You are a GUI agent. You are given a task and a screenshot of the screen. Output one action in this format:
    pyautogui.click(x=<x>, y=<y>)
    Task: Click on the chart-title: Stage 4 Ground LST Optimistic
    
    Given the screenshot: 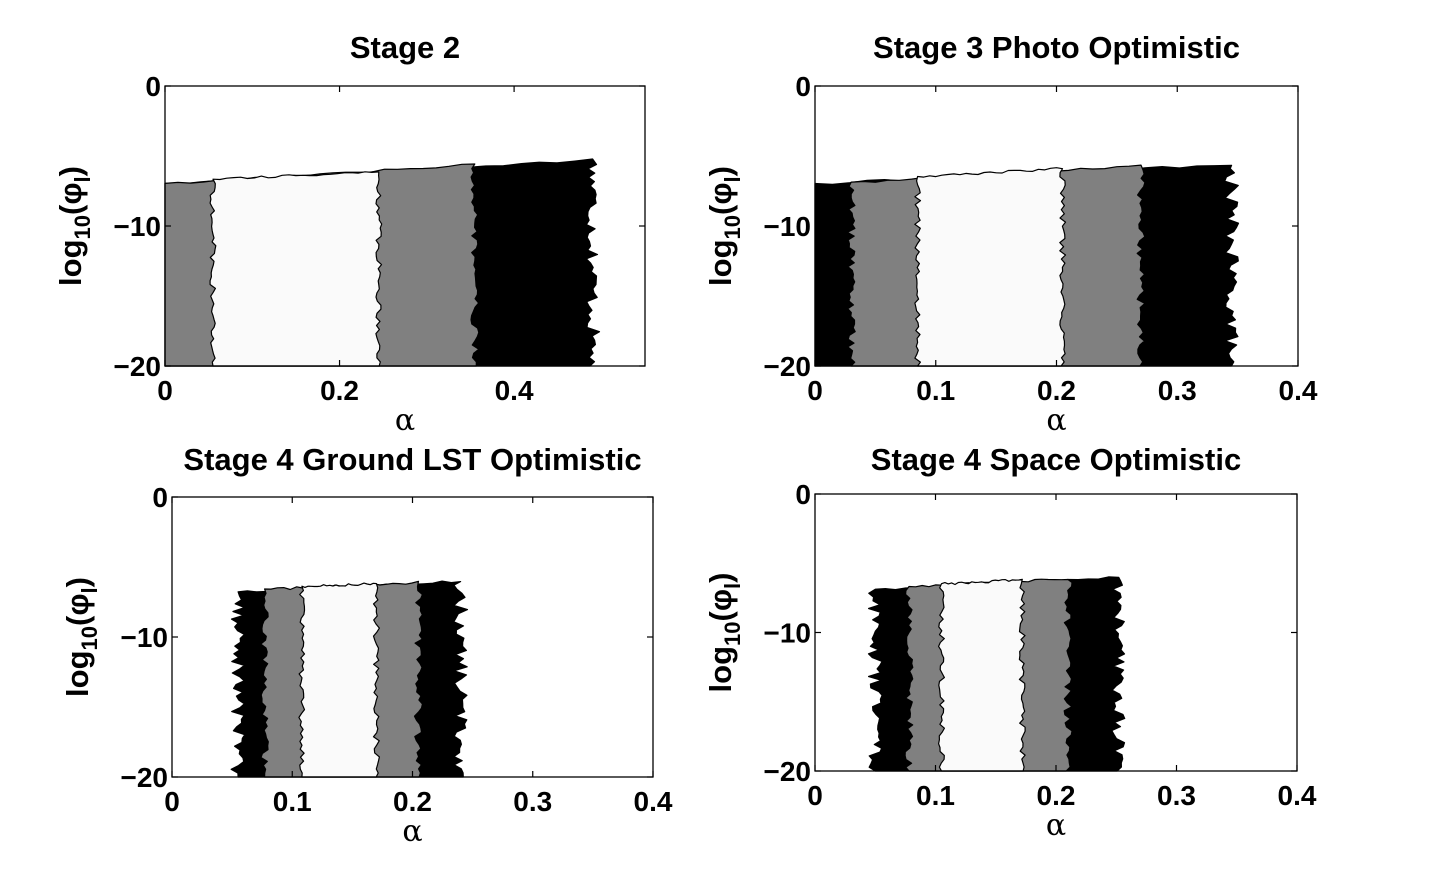 What is the action you would take?
    pyautogui.click(x=412, y=459)
    